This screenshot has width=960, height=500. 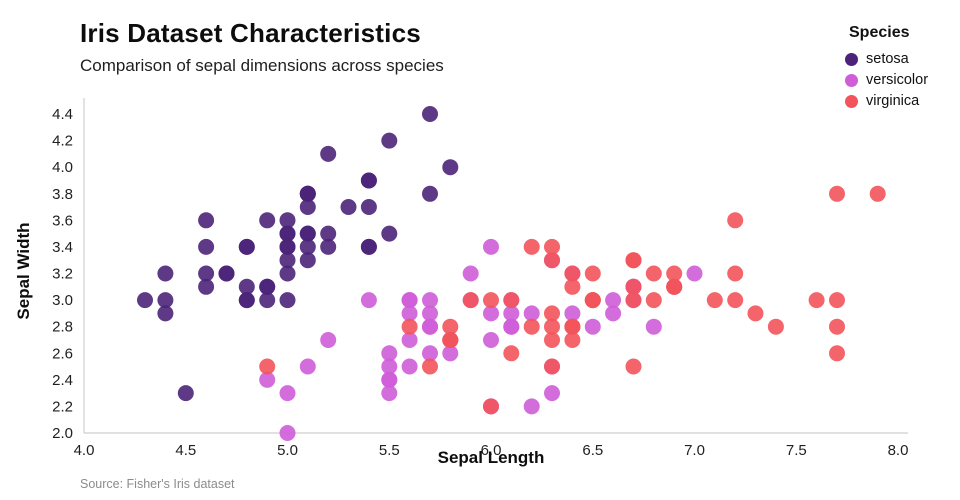 I want to click on legend-label-versicolor: versicolor, so click(x=897, y=80).